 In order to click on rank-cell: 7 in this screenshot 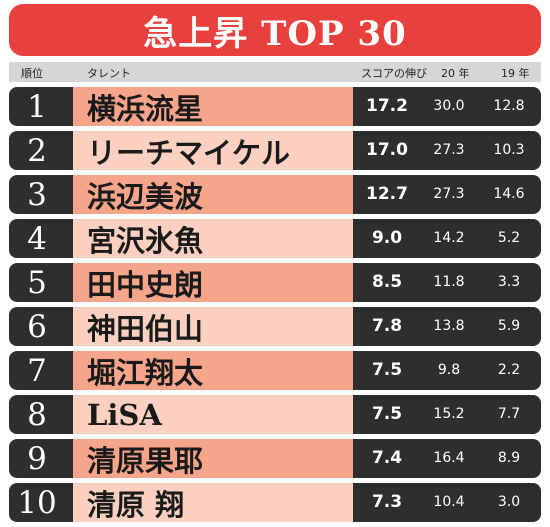, I will do `click(37, 370)`.